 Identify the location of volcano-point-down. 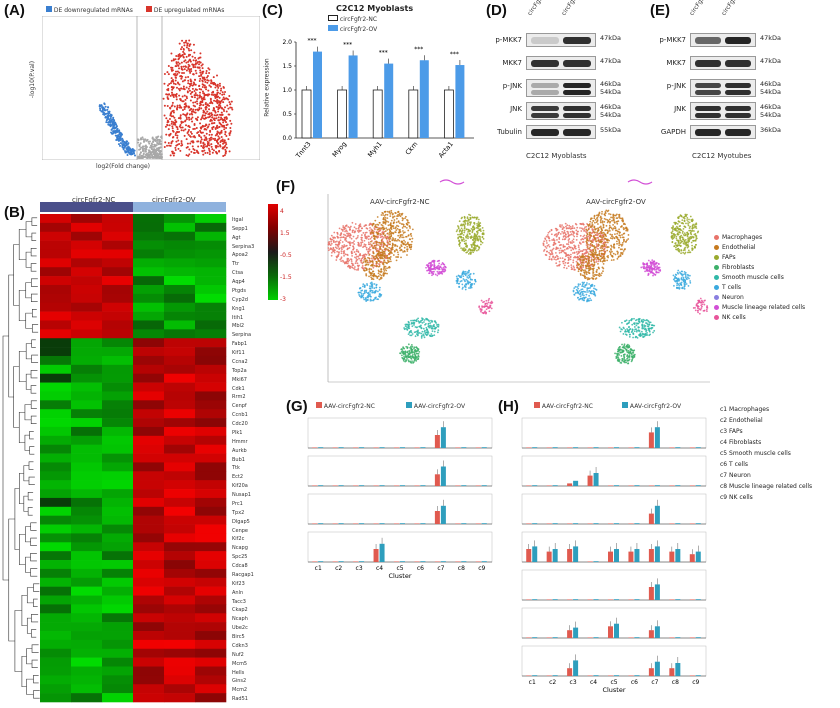
(127, 149).